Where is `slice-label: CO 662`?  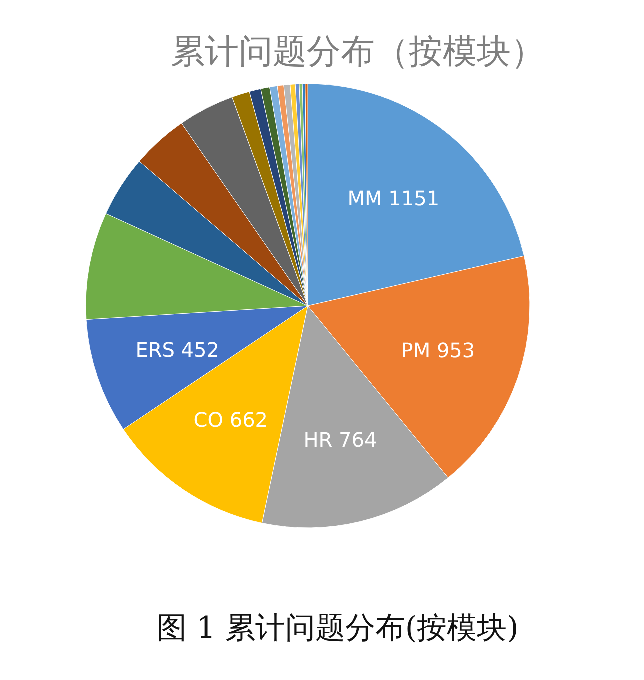
slice-label: CO 662 is located at coordinates (231, 420).